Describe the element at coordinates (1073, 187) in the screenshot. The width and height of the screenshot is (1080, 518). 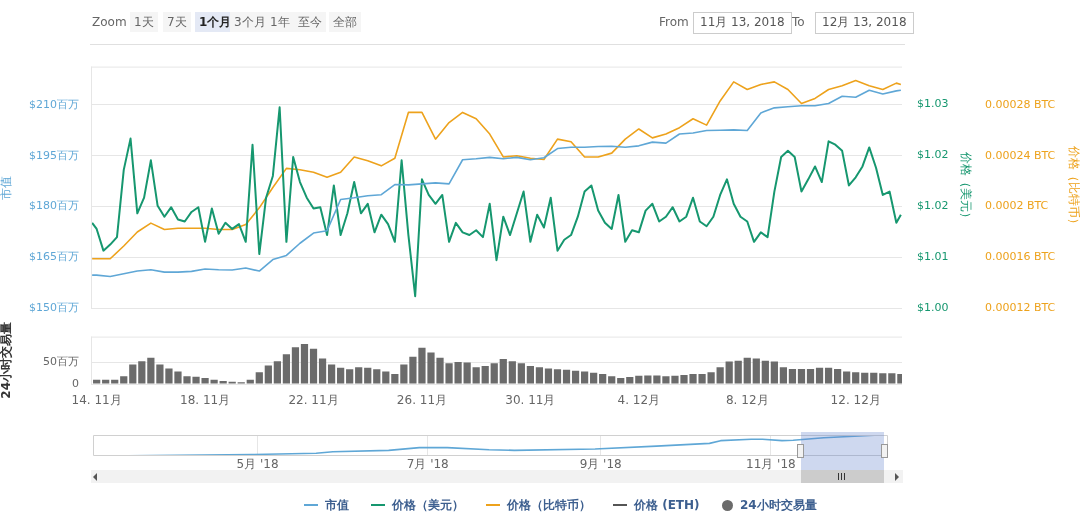
I see `y3-axis-title: 价格（比特币）` at that location.